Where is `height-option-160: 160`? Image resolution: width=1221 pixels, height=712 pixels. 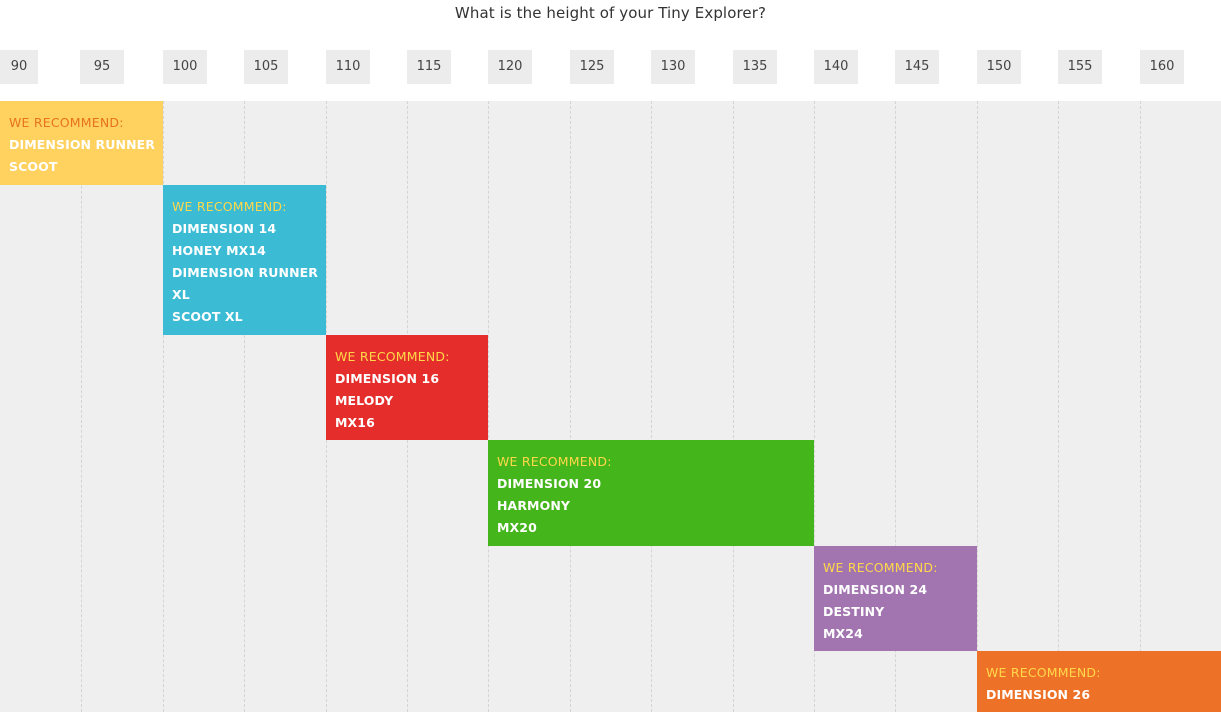
height-option-160: 160 is located at coordinates (1162, 67).